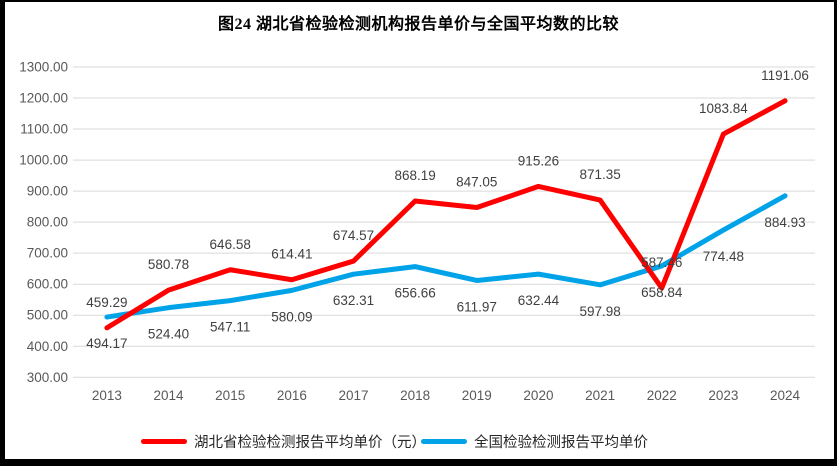 This screenshot has width=837, height=466. What do you see at coordinates (723, 256) in the screenshot?
I see `data-label: 774.48` at bounding box center [723, 256].